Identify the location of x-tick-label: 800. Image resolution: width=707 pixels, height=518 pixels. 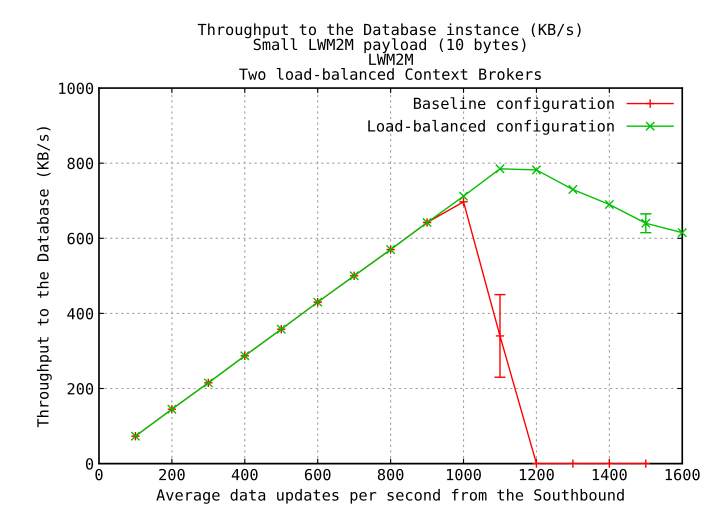
(391, 474).